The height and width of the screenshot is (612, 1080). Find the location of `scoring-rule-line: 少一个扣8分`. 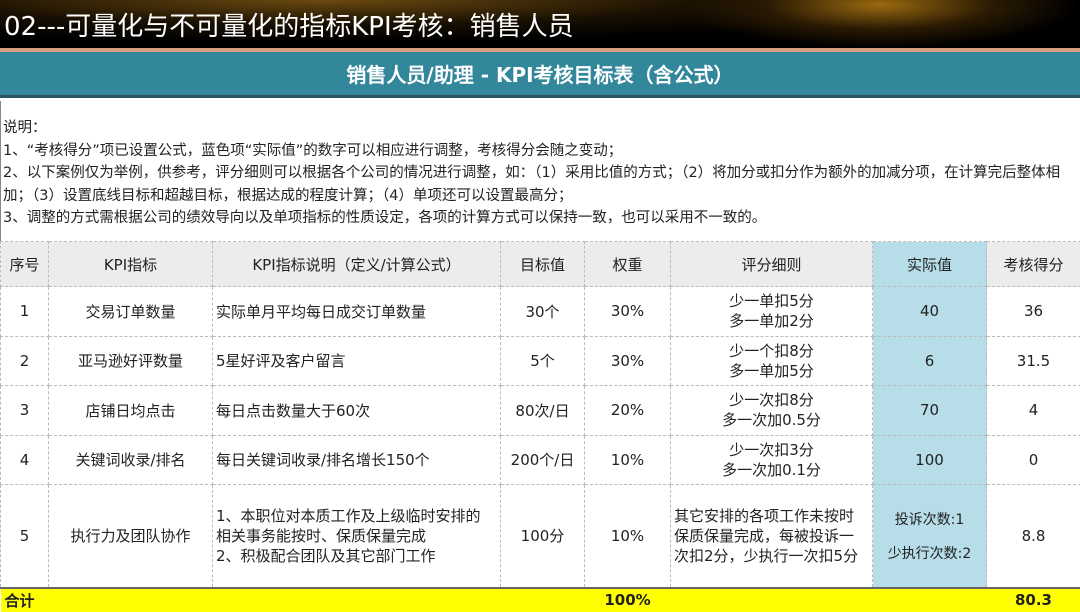

scoring-rule-line: 少一个扣8分 is located at coordinates (771, 351).